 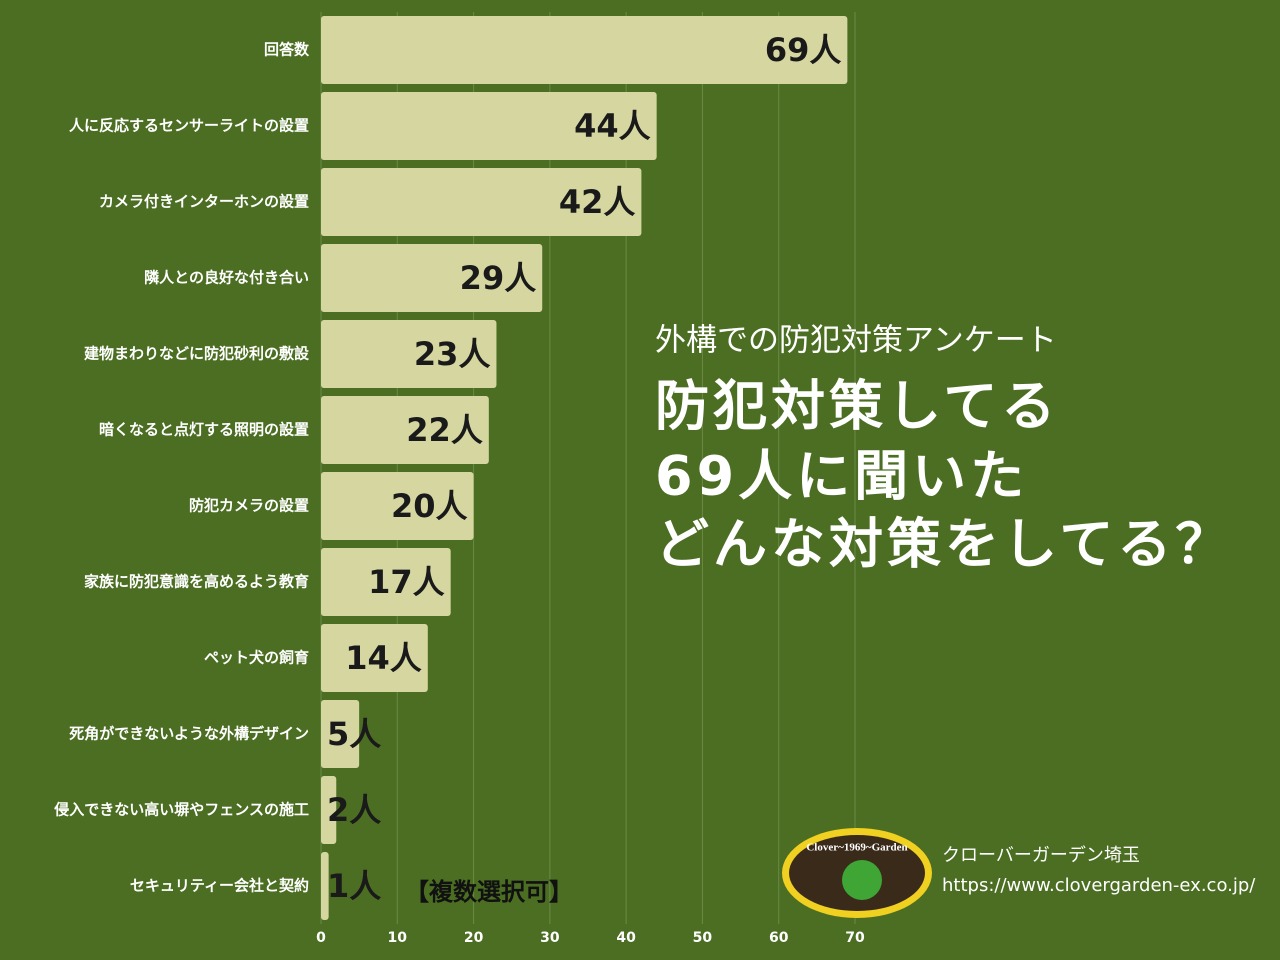 I want to click on value-label: 69人, so click(x=803, y=50).